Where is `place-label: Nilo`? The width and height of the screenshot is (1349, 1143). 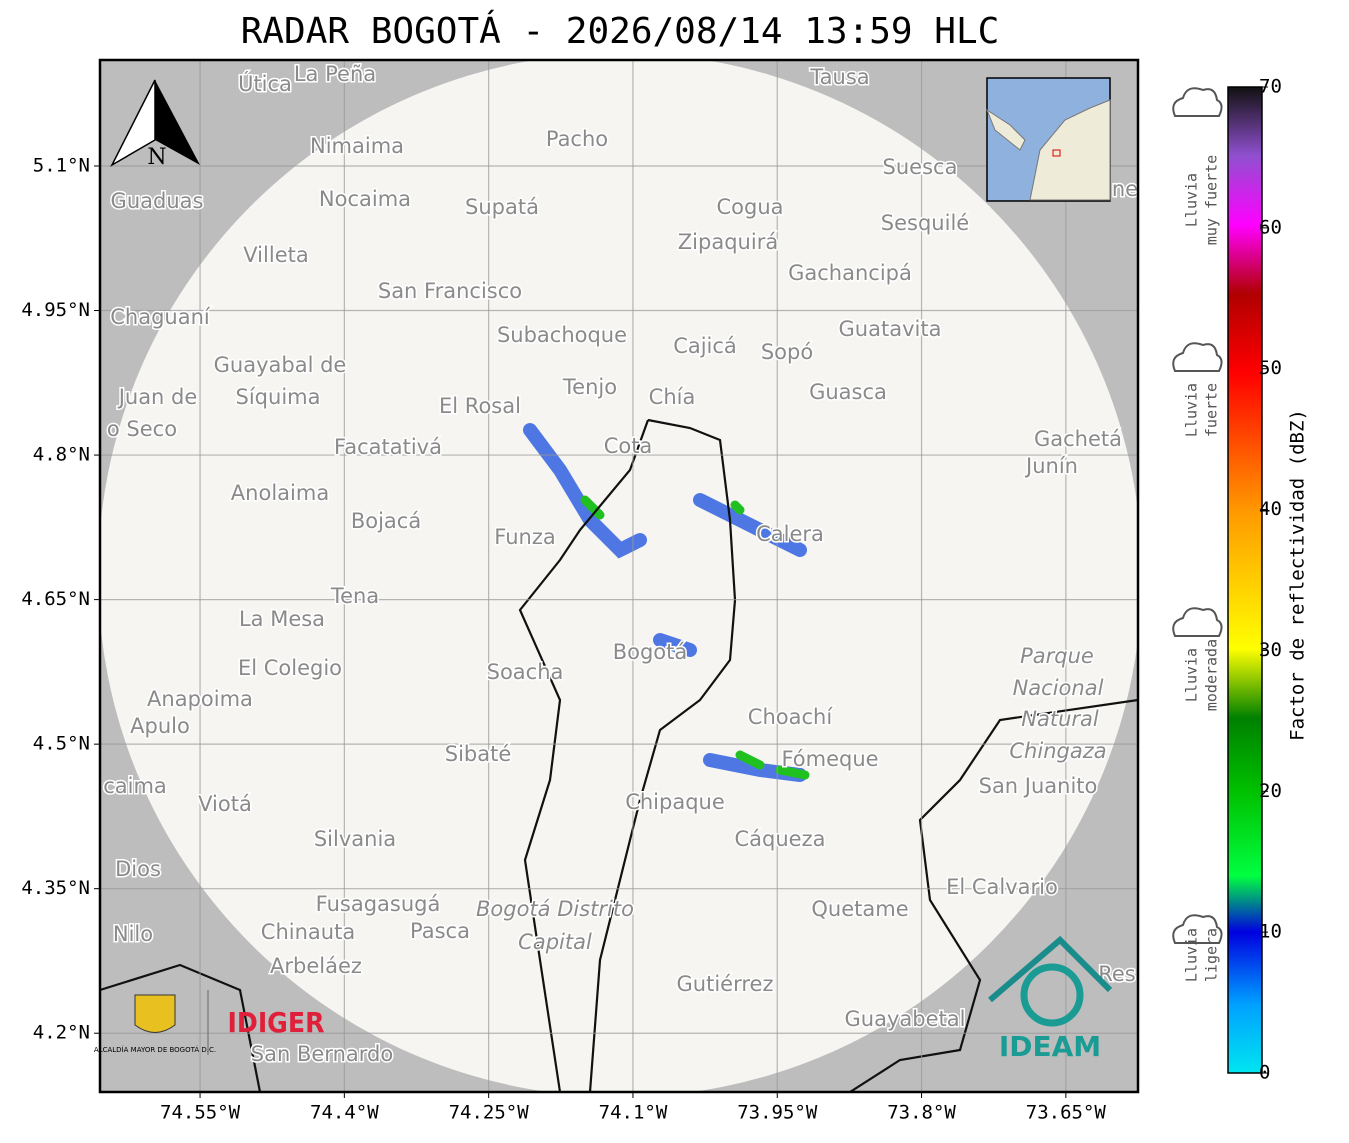
place-label: Nilo is located at coordinates (133, 934).